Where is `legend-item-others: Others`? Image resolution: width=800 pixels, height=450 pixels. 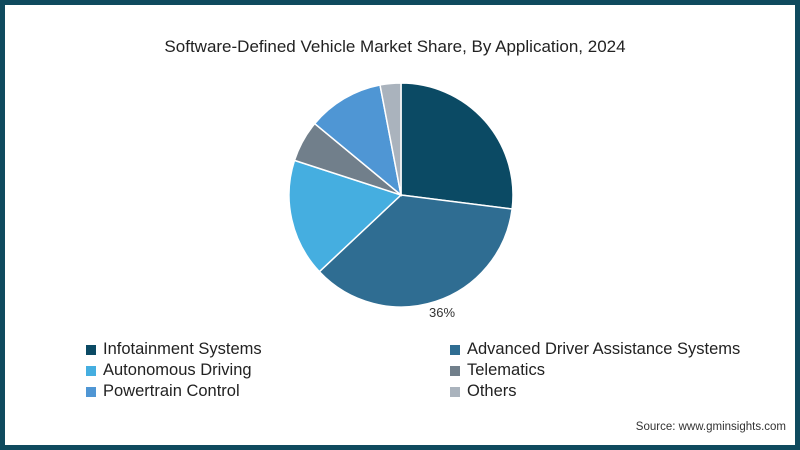
legend-item-others: Others is located at coordinates (483, 391).